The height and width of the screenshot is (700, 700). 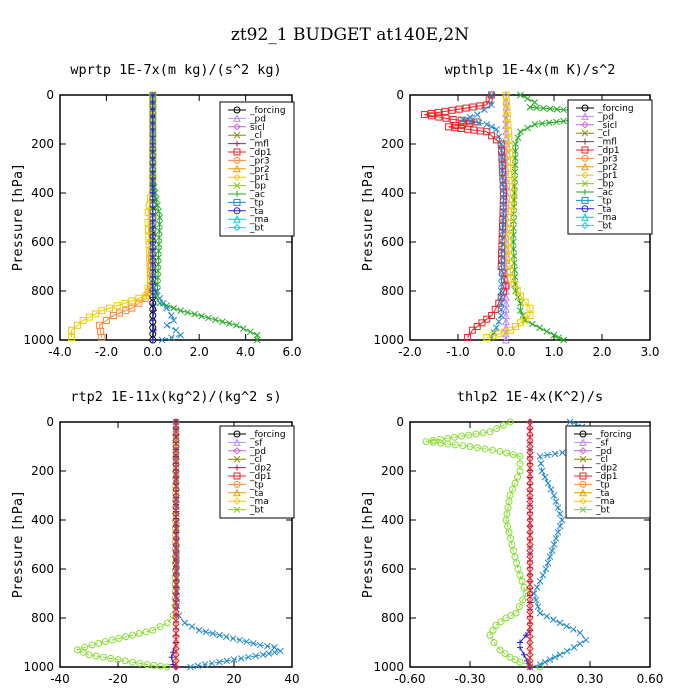 I want to click on series-pr1, so click(x=112, y=216).